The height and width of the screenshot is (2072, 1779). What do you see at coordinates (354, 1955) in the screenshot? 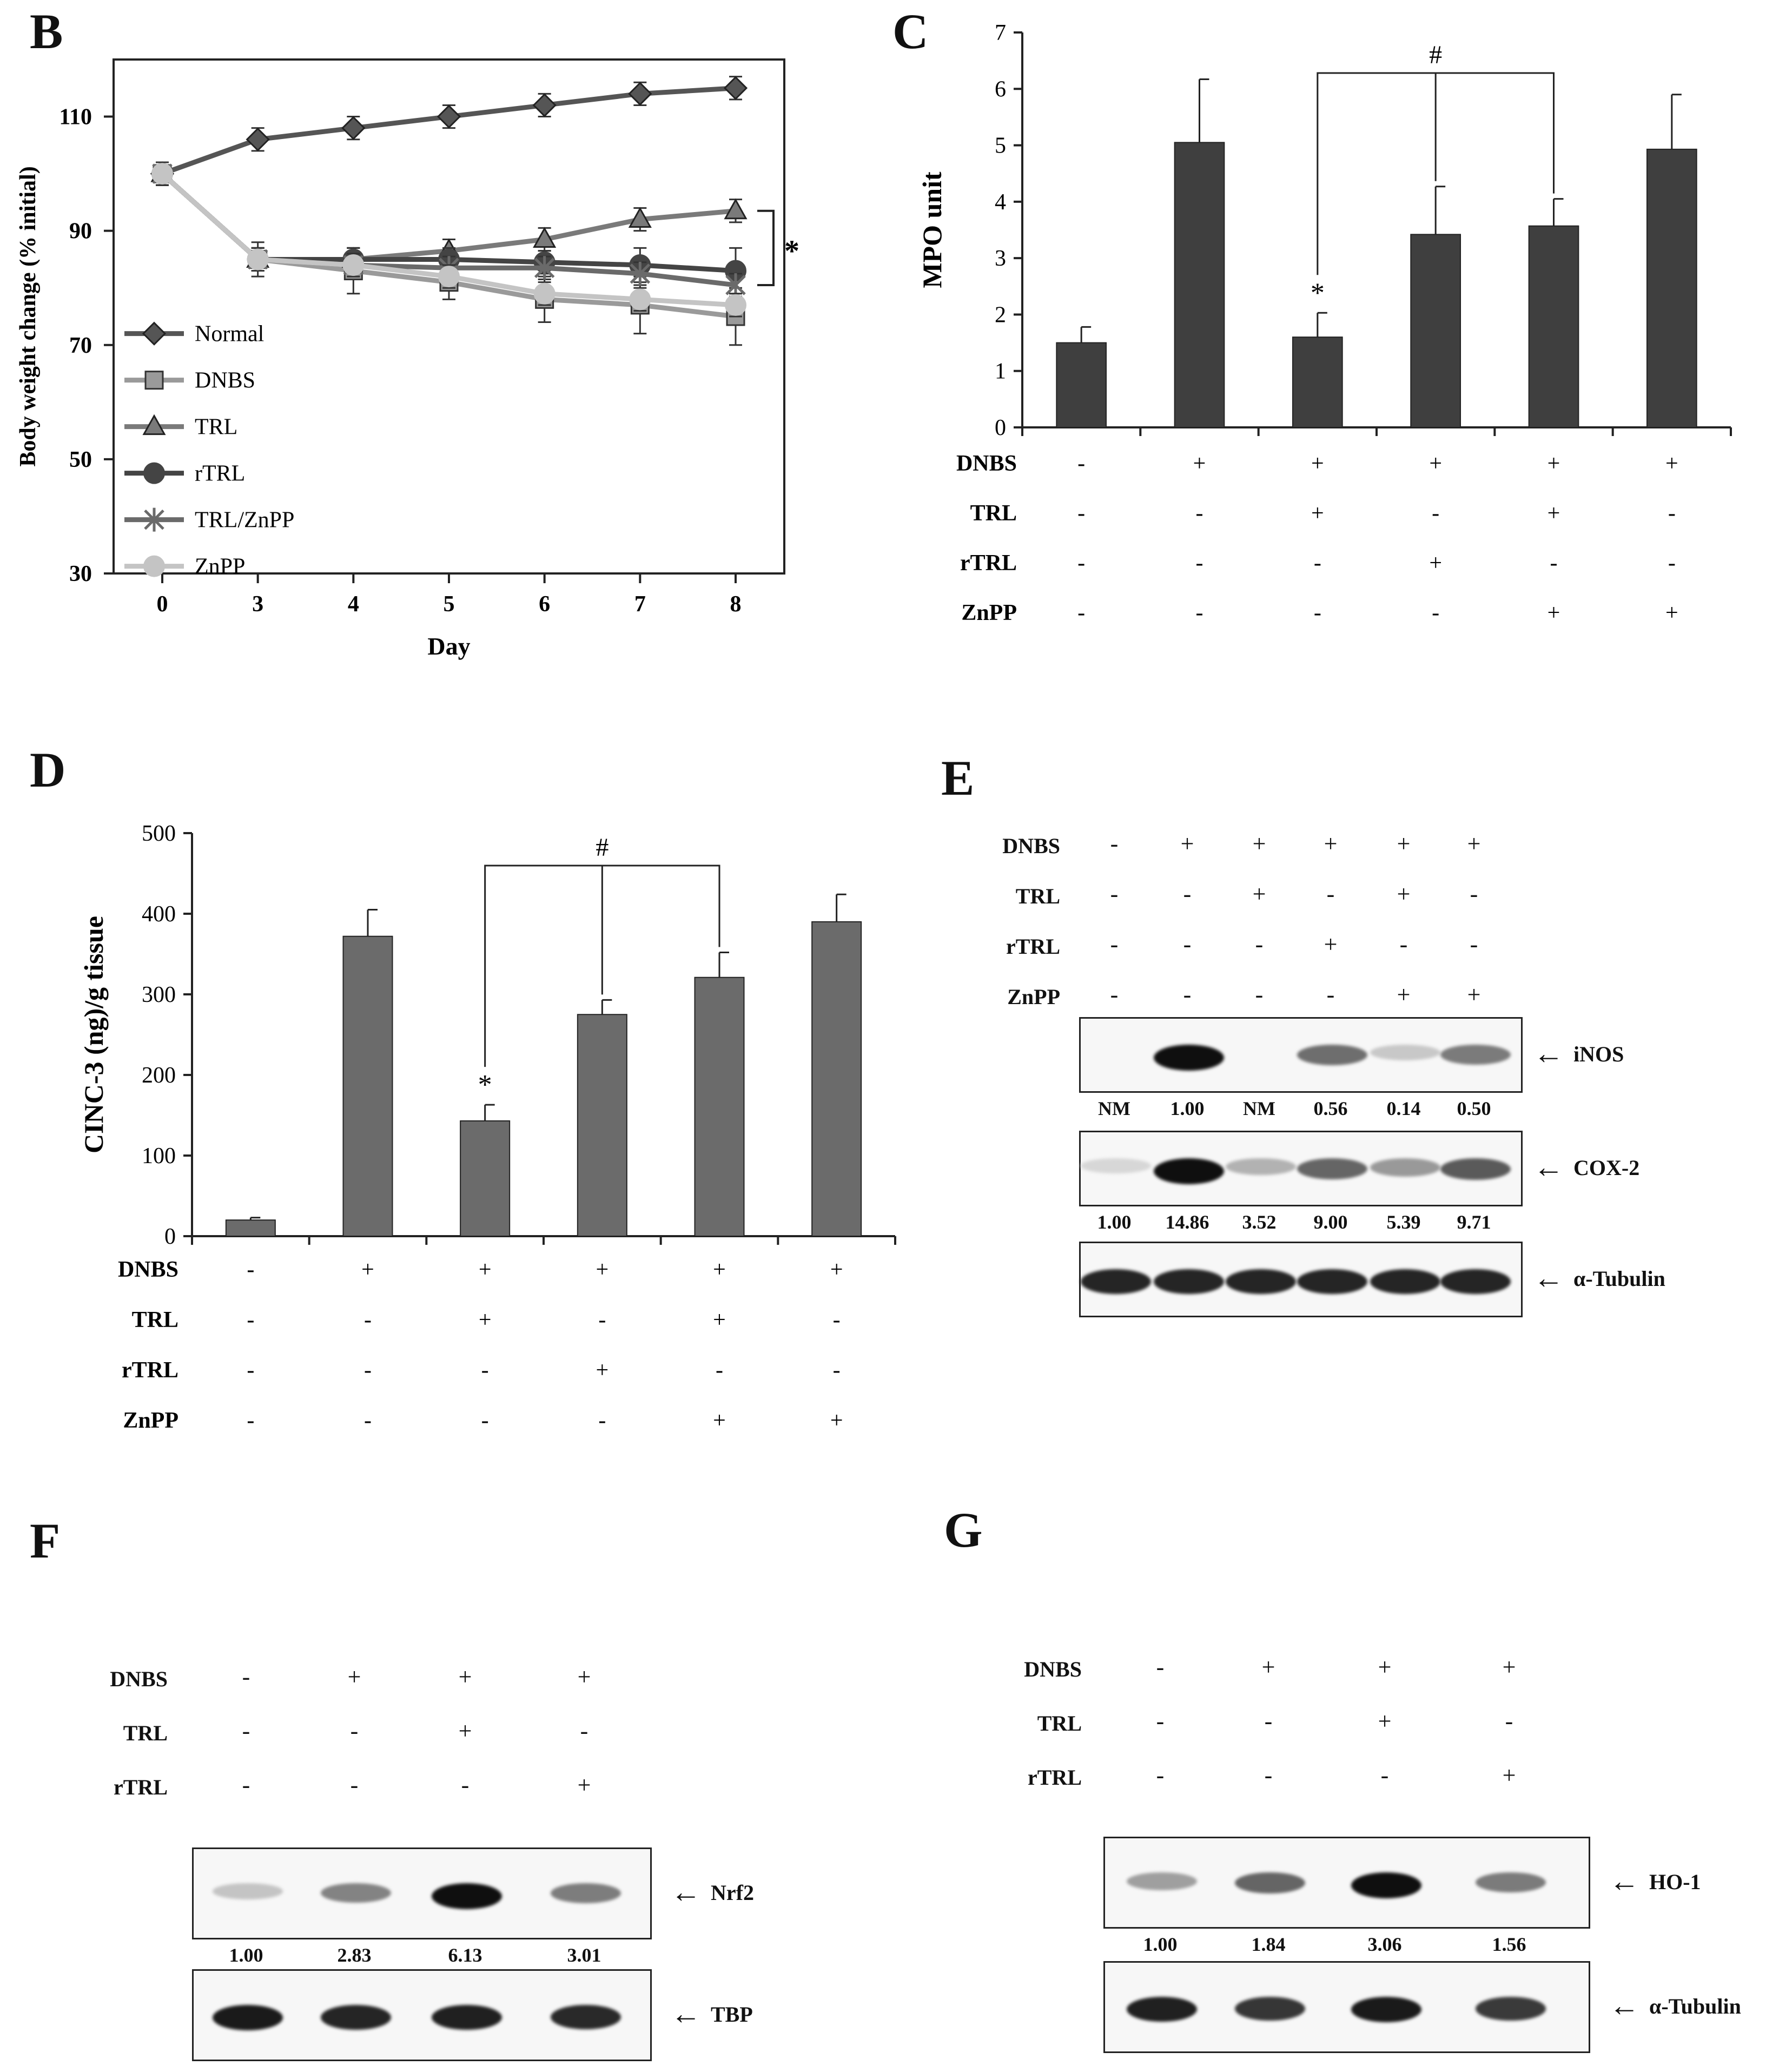
I see `densitometry-value: 2.83` at bounding box center [354, 1955].